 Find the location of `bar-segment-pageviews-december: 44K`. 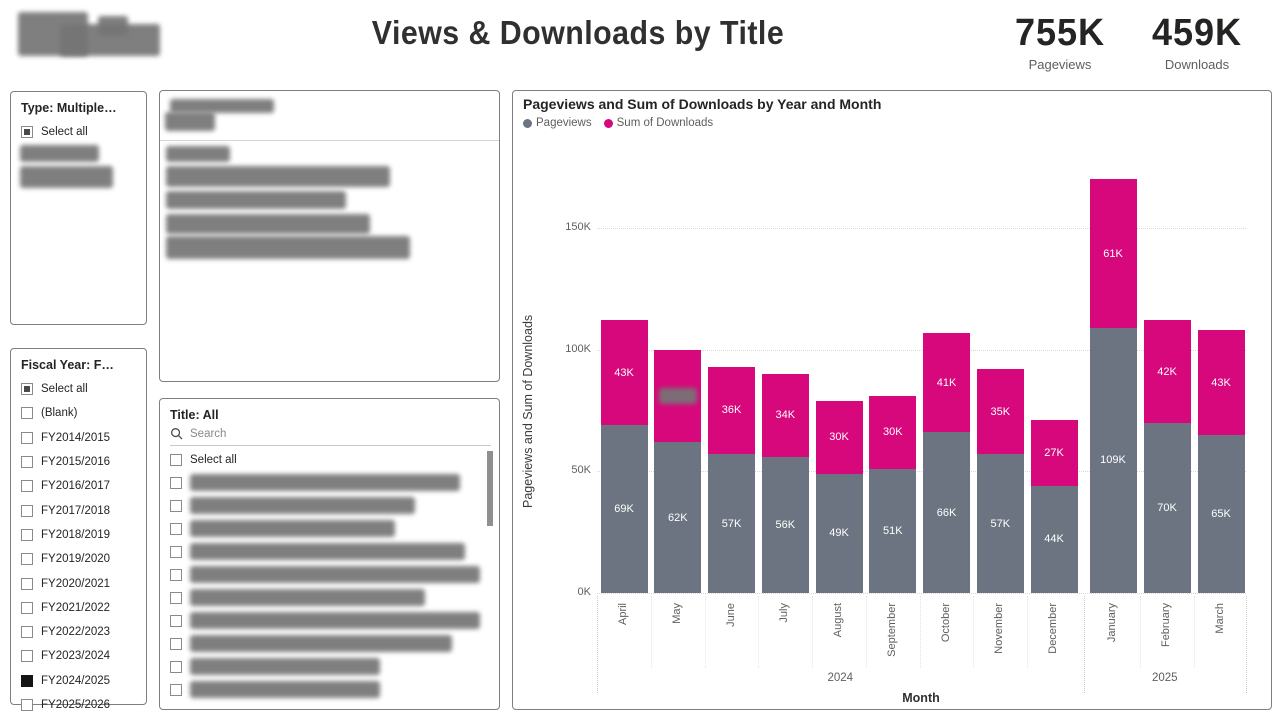

bar-segment-pageviews-december: 44K is located at coordinates (1054, 539).